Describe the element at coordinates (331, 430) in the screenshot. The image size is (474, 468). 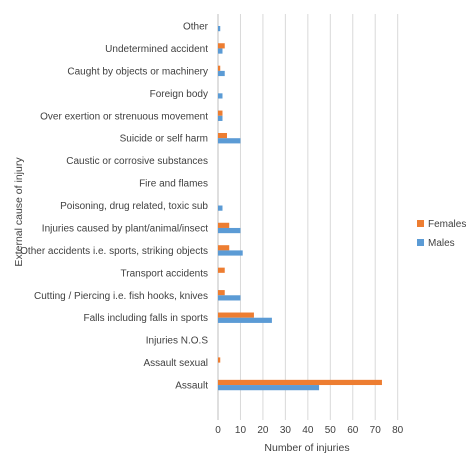
I see `x-tick-label: 50` at that location.